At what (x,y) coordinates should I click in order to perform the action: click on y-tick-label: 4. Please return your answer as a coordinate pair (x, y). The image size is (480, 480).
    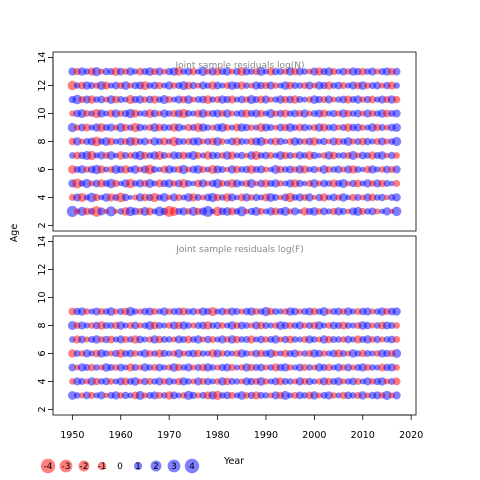
    Looking at the image, I should click on (42, 381).